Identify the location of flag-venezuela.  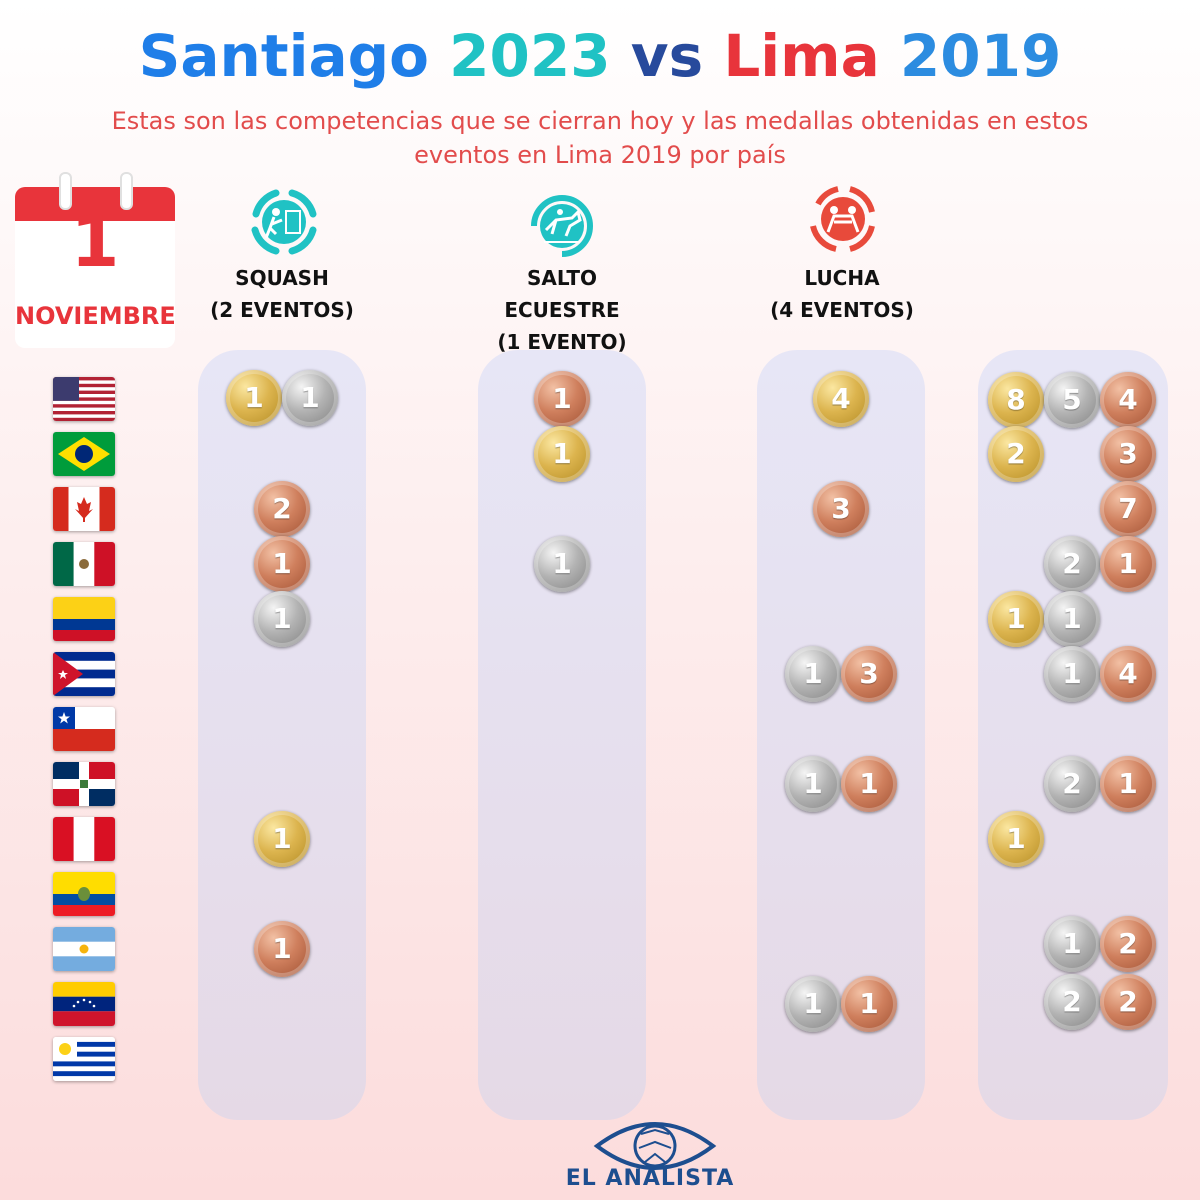
(84, 1004).